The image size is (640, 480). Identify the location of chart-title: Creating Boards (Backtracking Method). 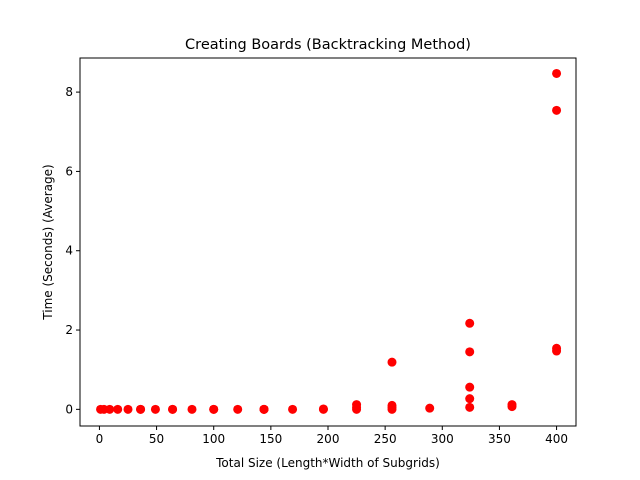
(328, 45).